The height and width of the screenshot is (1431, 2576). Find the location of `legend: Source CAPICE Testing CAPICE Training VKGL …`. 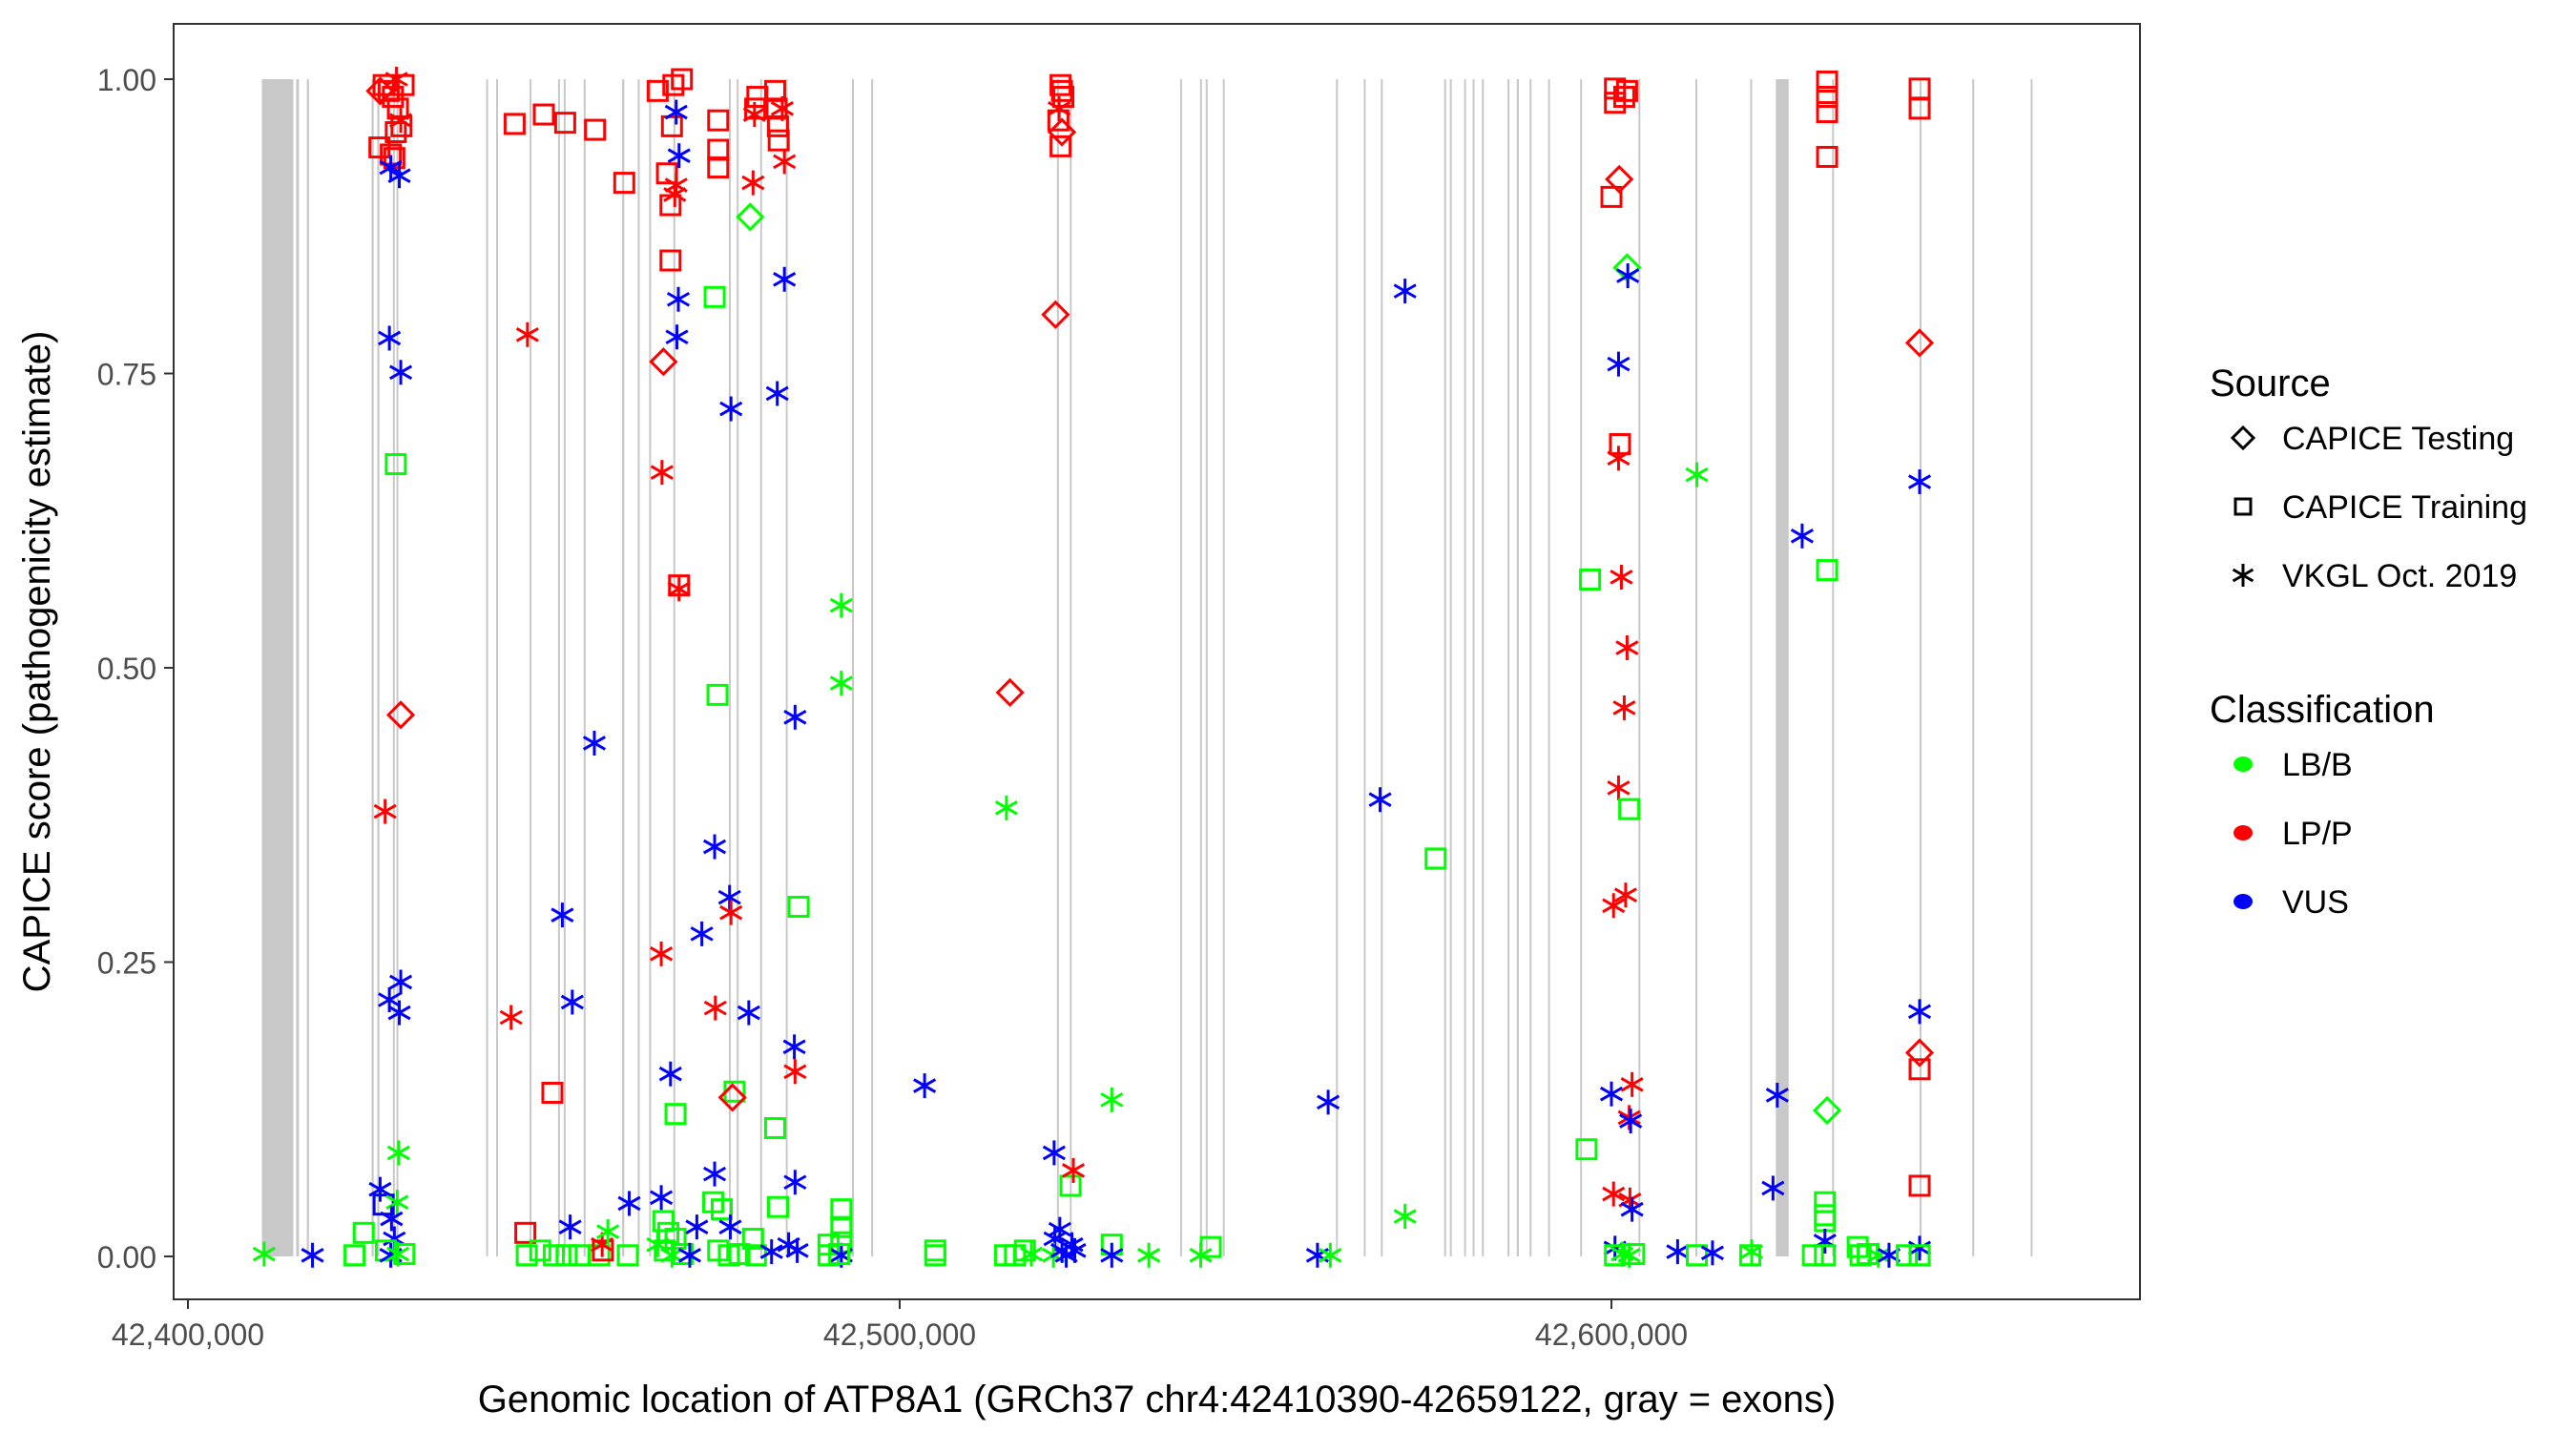

legend: Source CAPICE Testing CAPICE Training VKGL … is located at coordinates (2368, 642).